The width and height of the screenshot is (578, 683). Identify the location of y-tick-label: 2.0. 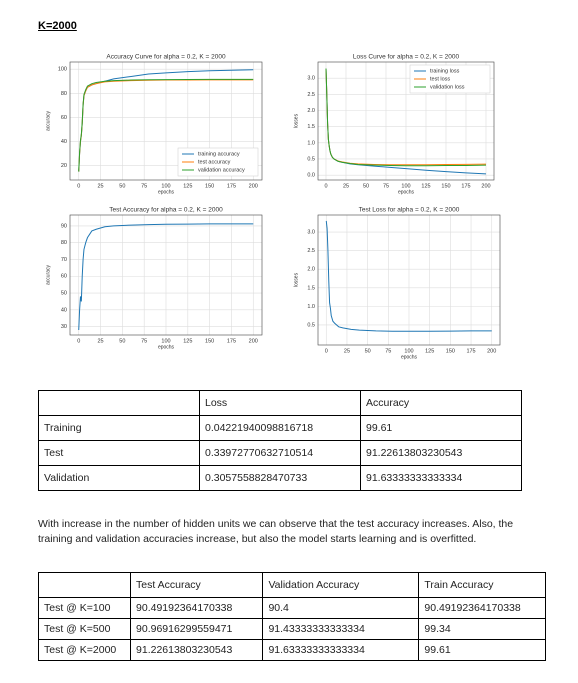
(311, 111).